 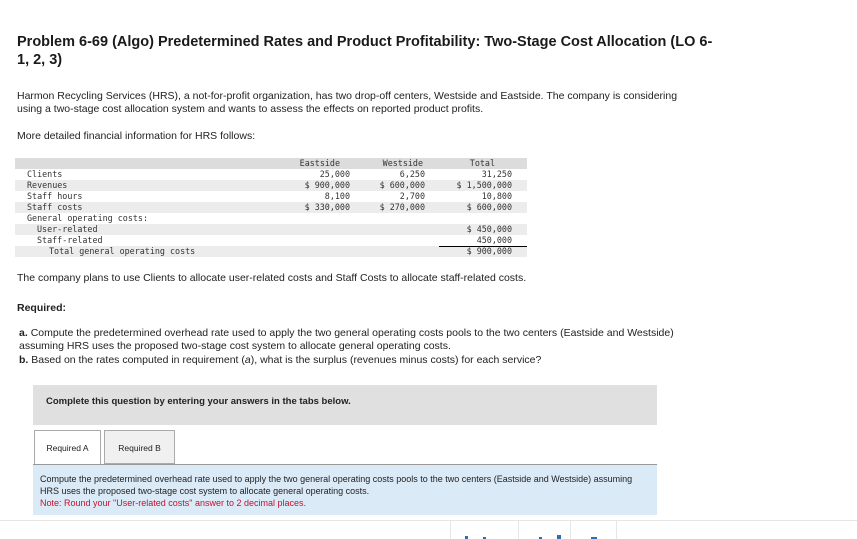 I want to click on req-b-label: b., so click(x=24, y=360).